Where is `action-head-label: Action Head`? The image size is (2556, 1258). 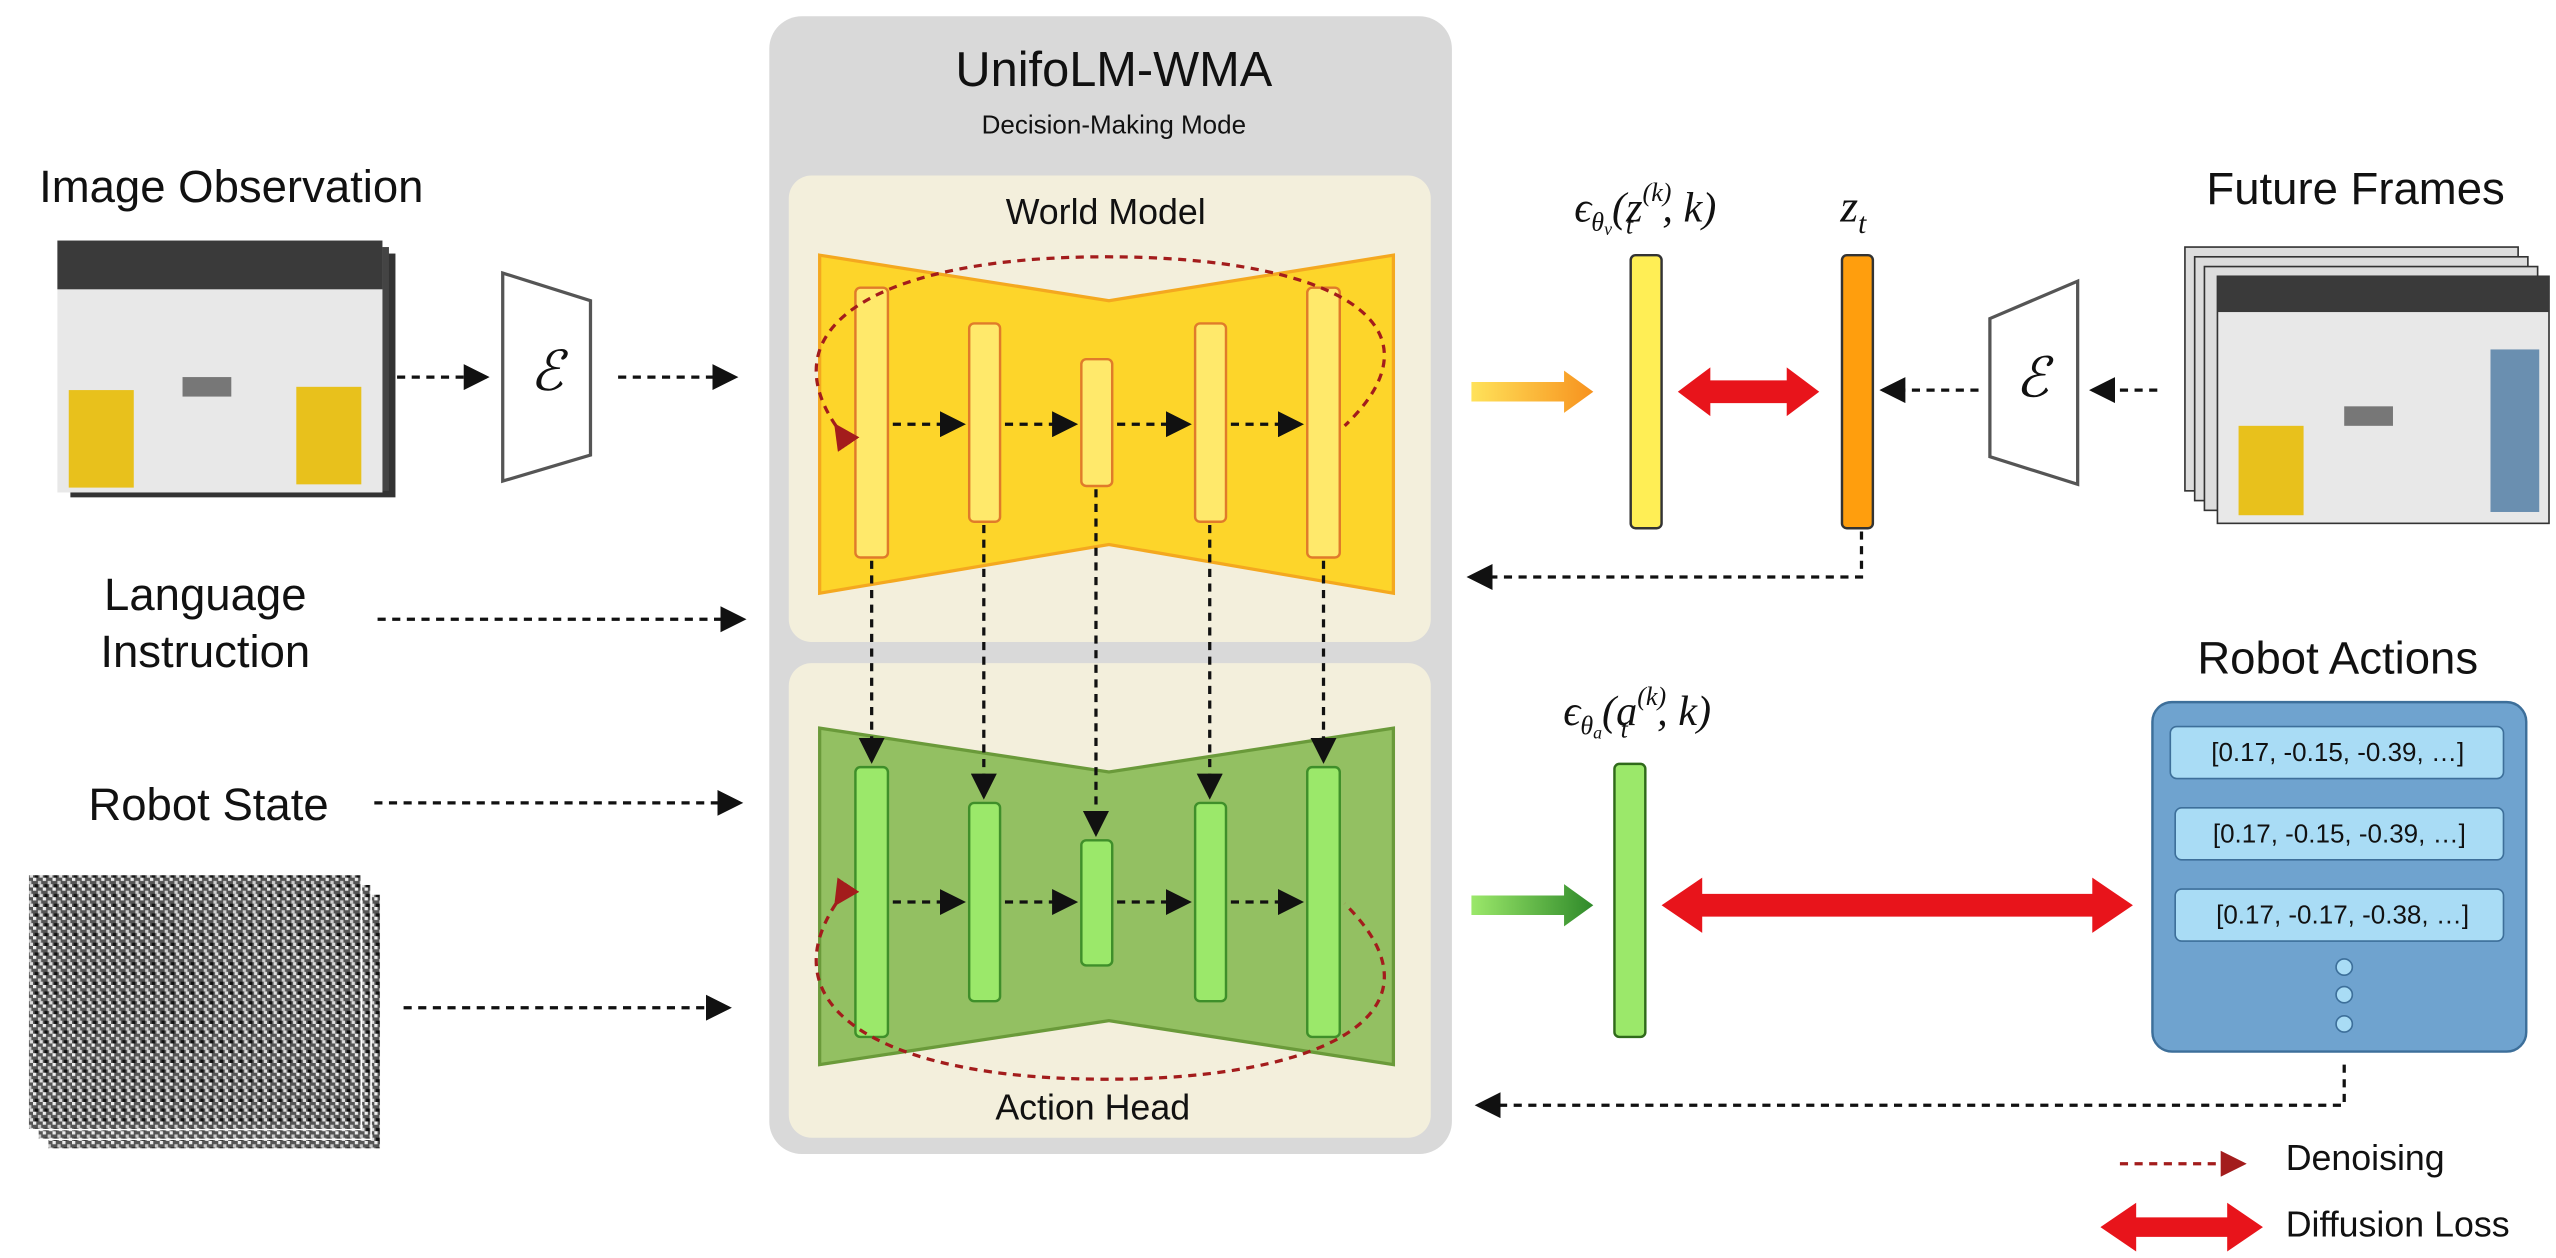
action-head-label: Action Head is located at coordinates (1092, 1108).